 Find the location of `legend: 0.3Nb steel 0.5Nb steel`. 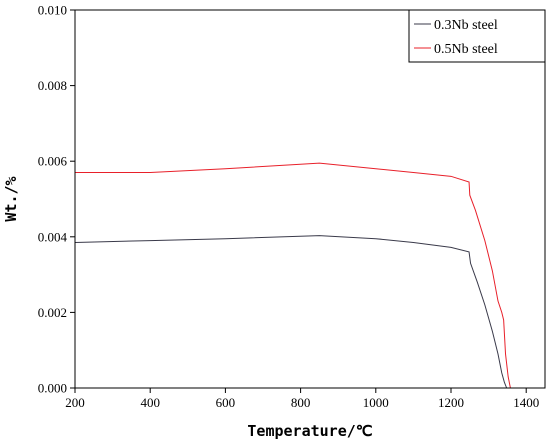

legend: 0.3Nb steel 0.5Nb steel is located at coordinates (477, 36).